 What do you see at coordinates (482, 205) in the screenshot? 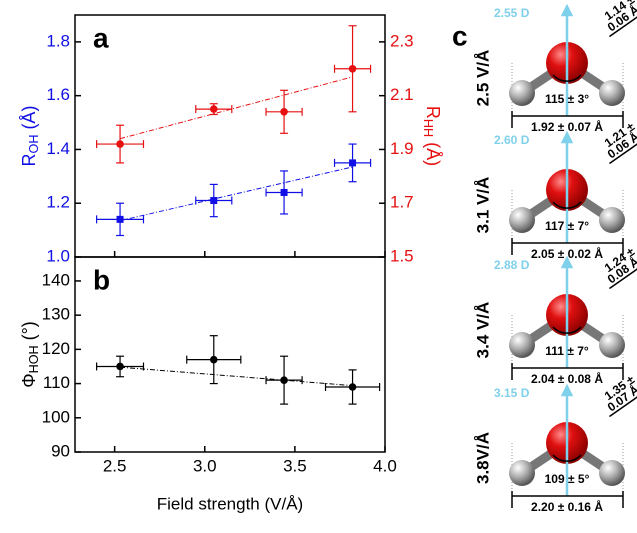
I see `field-label: 3.1 V/Å` at bounding box center [482, 205].